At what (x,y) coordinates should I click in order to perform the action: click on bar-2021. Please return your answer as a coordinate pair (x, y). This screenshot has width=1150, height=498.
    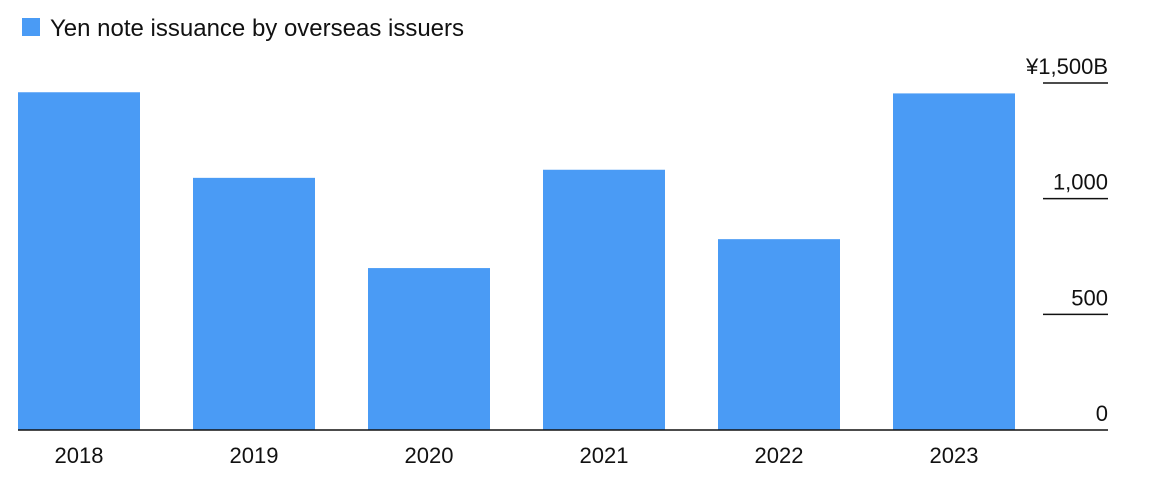
    Looking at the image, I should click on (604, 299).